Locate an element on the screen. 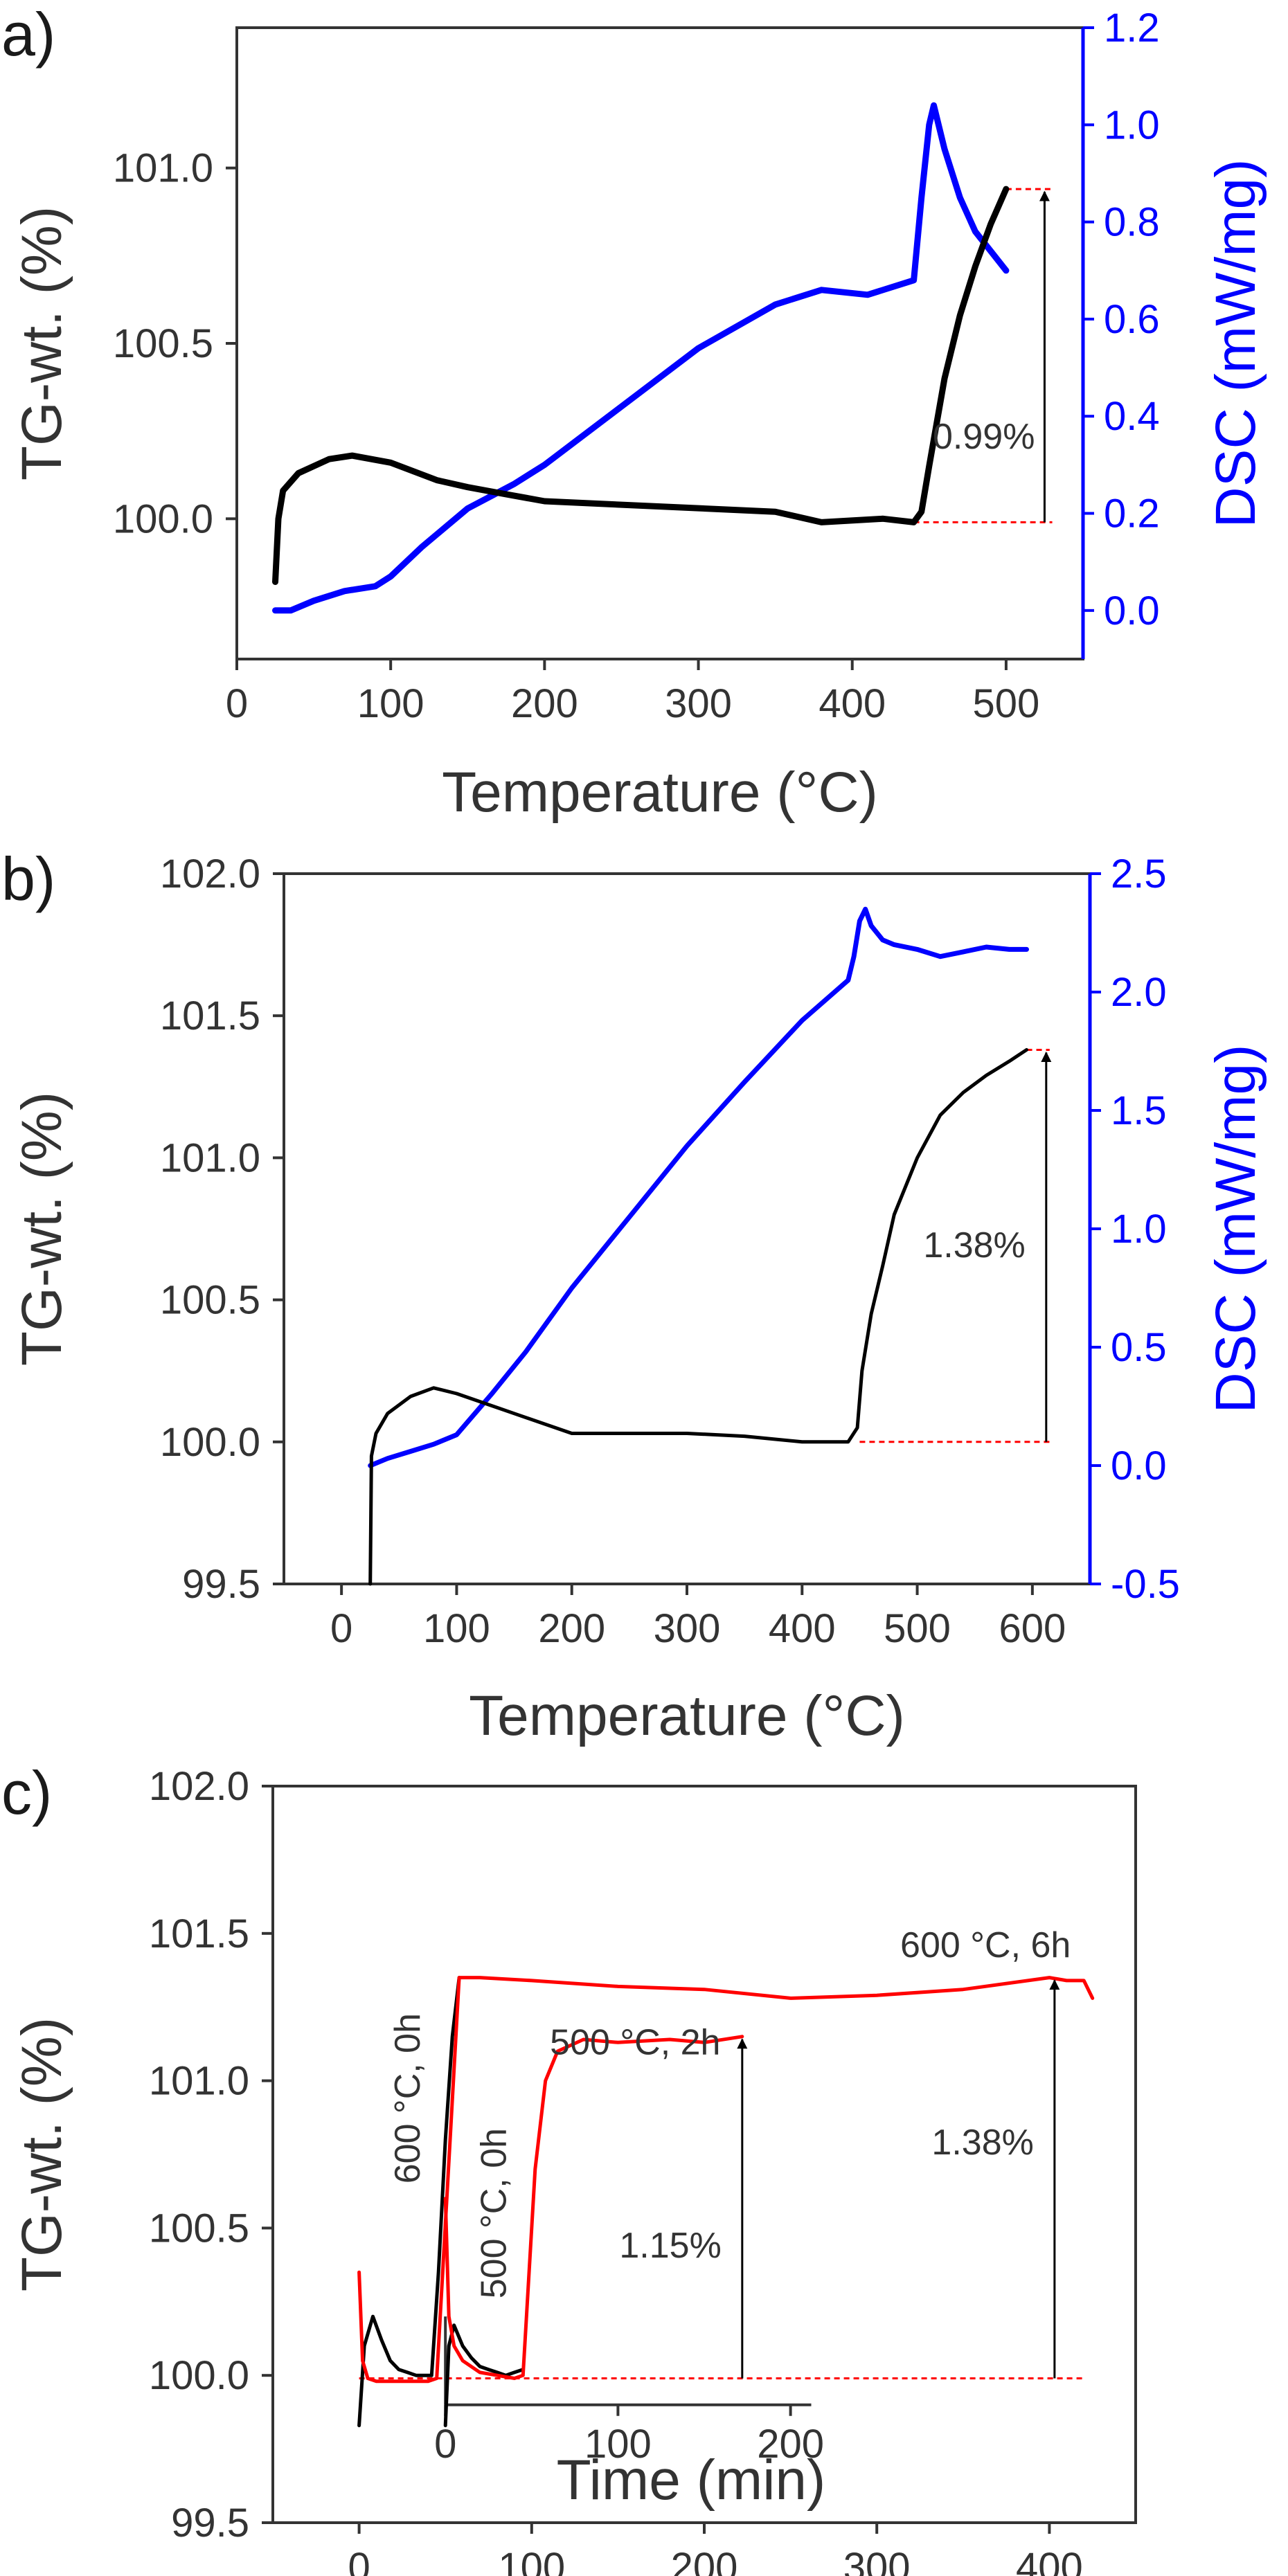 The width and height of the screenshot is (1288, 2576). y-right-tick-label: 2.0 is located at coordinates (1139, 992).